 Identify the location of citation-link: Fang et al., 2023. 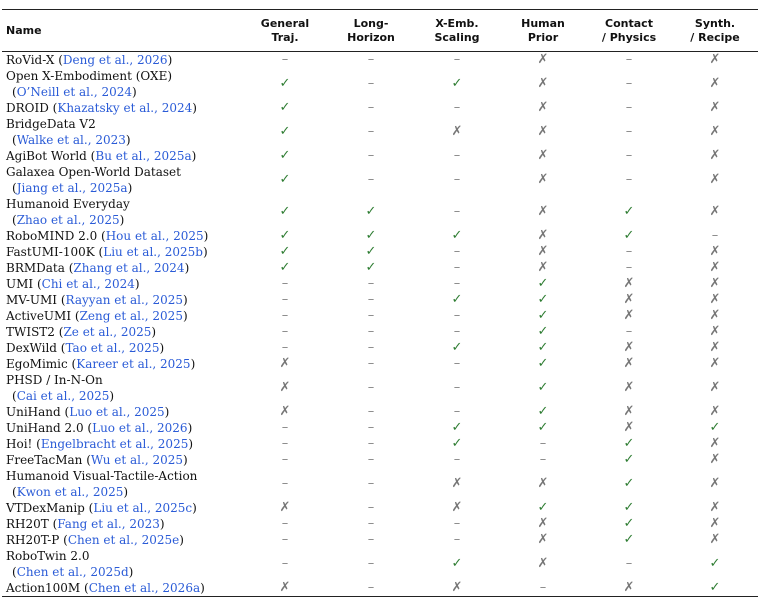
(108, 524).